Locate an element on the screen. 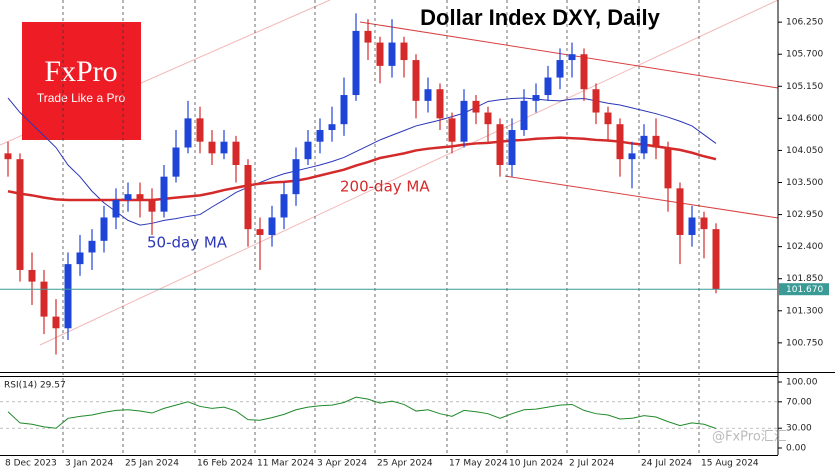  watermark: @FxPro汇汇 is located at coordinates (749, 437).